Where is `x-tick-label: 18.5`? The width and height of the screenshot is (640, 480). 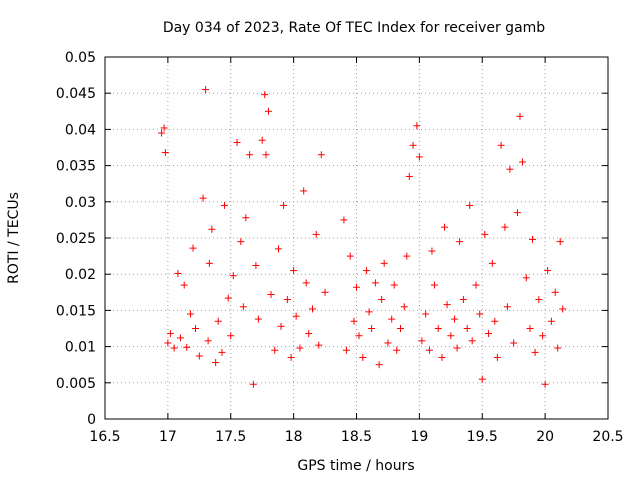
x-tick-label: 18.5 is located at coordinates (356, 437).